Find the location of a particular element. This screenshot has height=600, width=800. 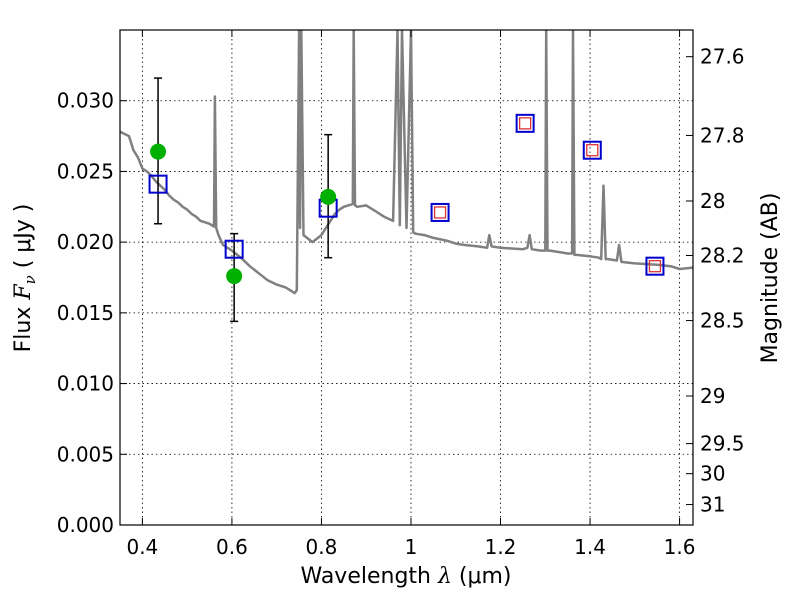

right-tick-label: 30 is located at coordinates (712, 474).